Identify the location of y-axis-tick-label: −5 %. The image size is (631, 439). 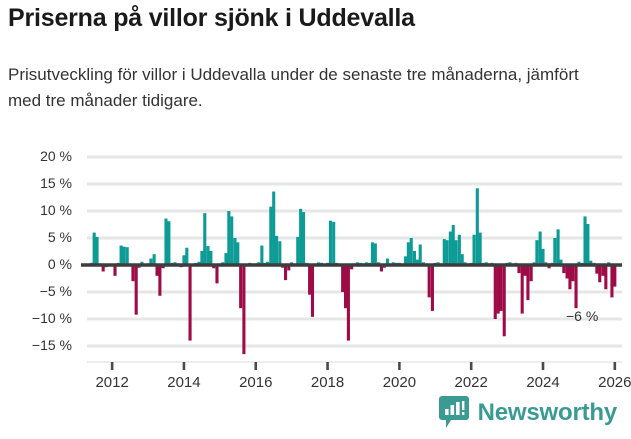
(55, 291).